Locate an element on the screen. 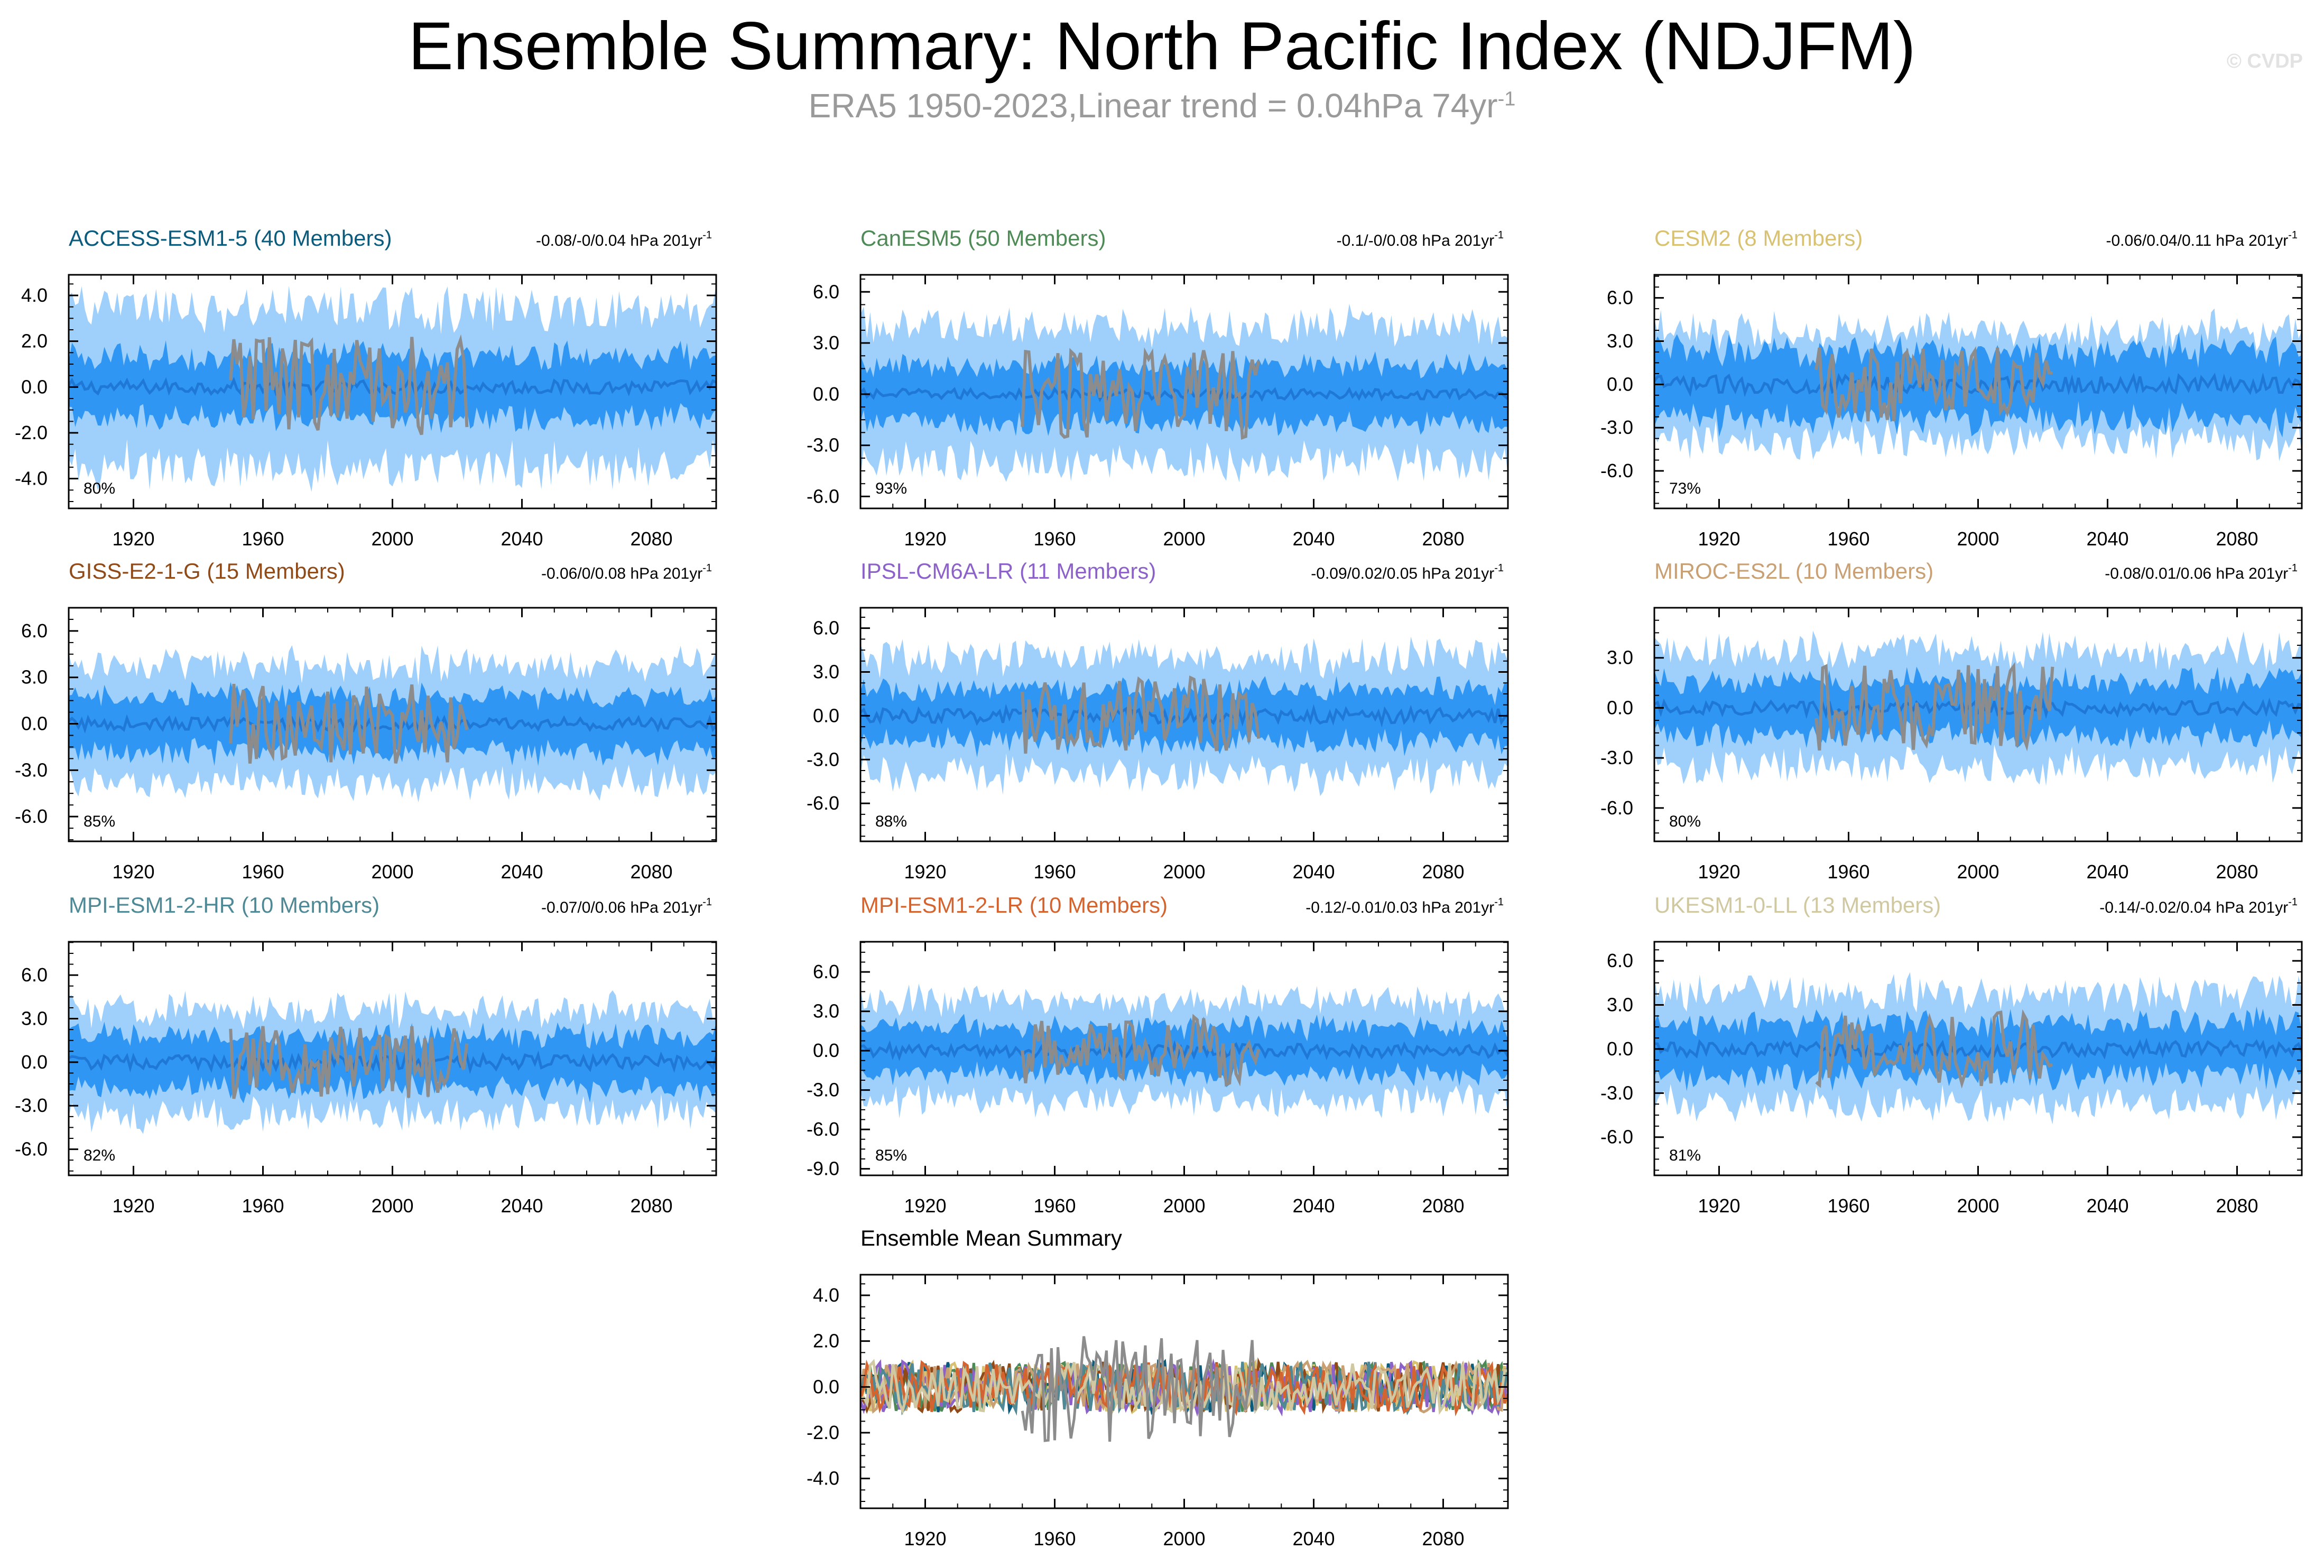 The width and height of the screenshot is (2324, 1568). panel-title: MPI-ESM1-2-HR (10 Members) is located at coordinates (224, 905).